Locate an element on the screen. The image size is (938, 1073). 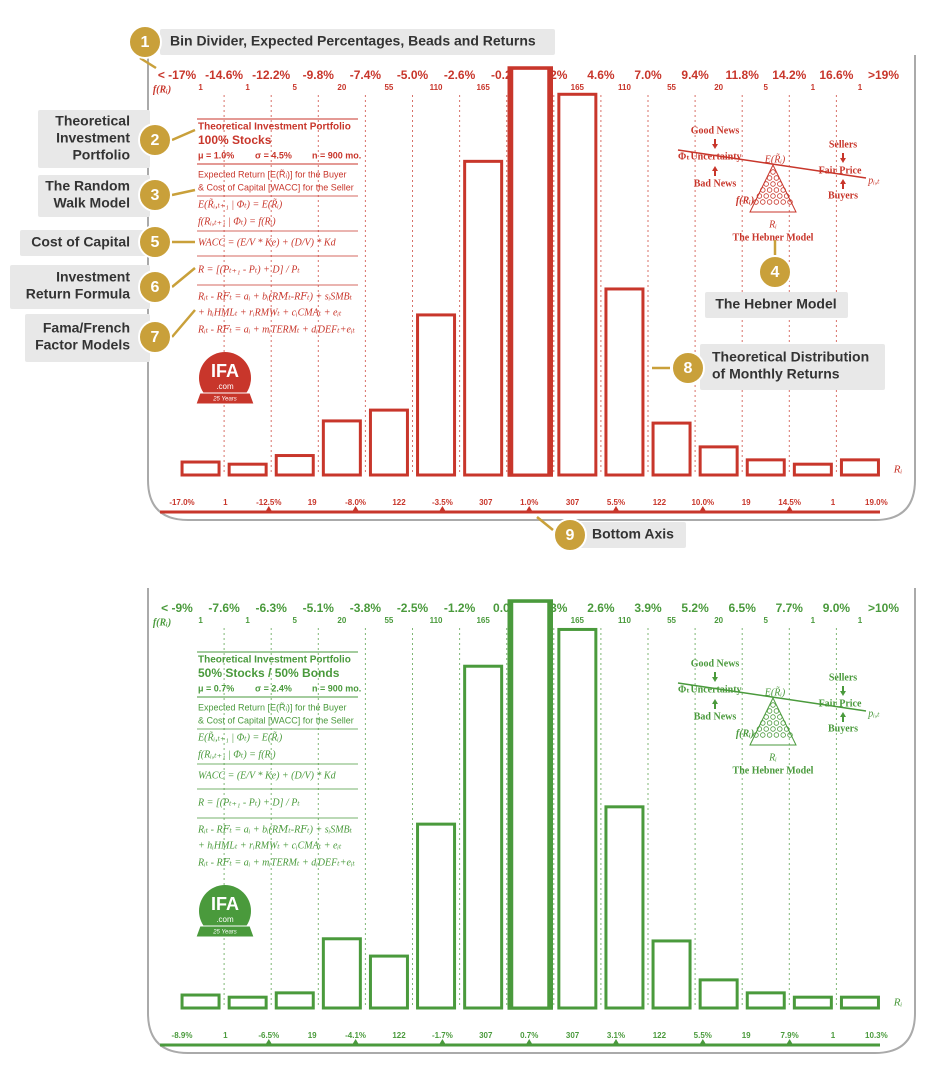
bin-label: 16.6% is located at coordinates (836, 75).